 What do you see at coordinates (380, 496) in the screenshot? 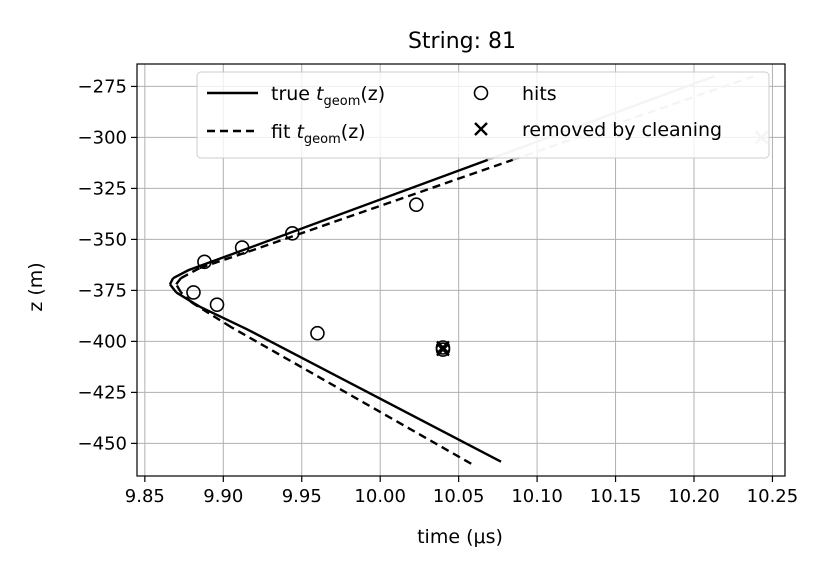
I see `x-tick-label: 10.00` at bounding box center [380, 496].